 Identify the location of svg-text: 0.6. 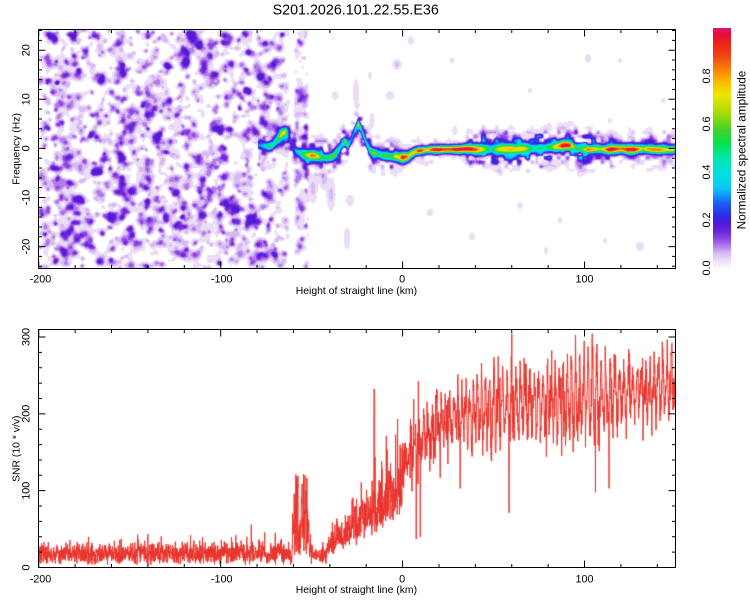
(707, 123).